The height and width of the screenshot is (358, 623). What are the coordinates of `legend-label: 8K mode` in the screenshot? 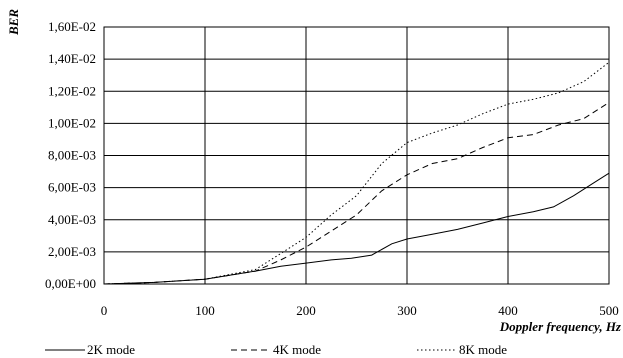 It's located at (483, 349).